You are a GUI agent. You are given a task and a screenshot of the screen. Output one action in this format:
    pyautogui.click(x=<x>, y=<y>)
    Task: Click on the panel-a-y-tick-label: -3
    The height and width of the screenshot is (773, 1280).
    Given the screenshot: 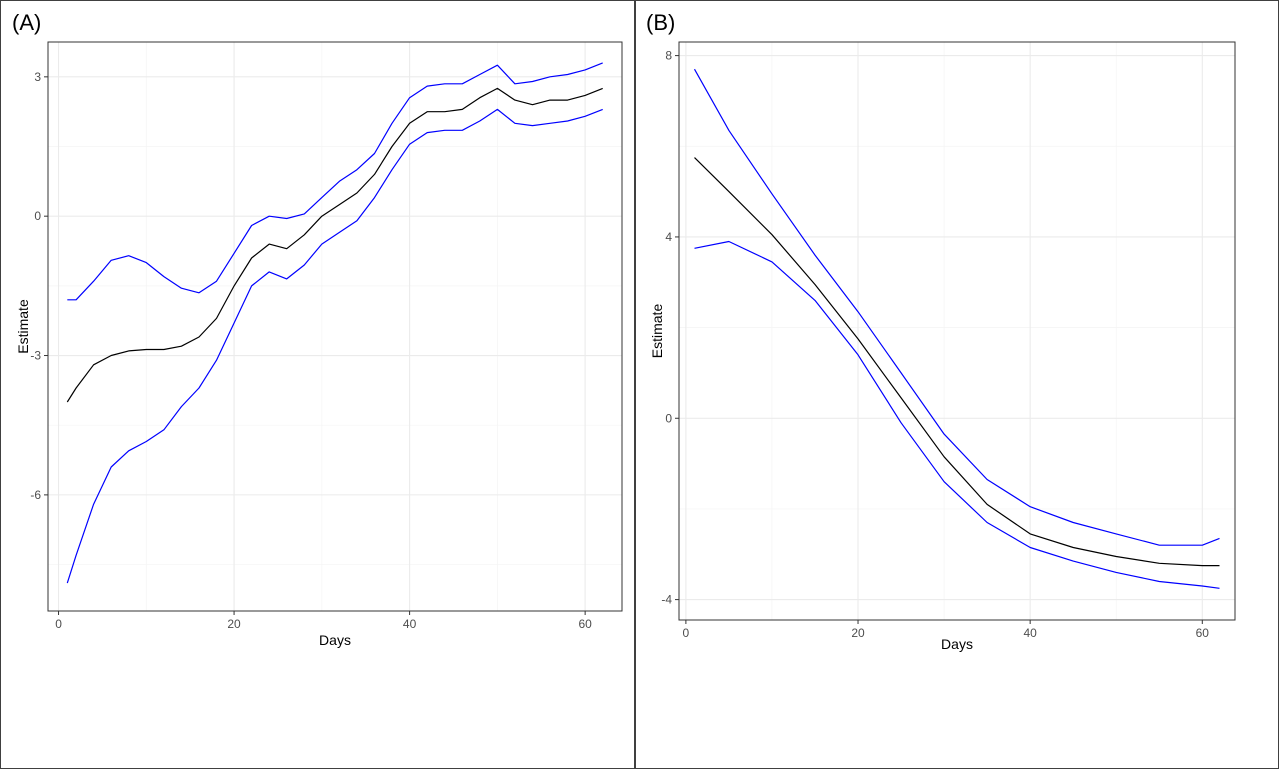 What is the action you would take?
    pyautogui.click(x=35, y=356)
    